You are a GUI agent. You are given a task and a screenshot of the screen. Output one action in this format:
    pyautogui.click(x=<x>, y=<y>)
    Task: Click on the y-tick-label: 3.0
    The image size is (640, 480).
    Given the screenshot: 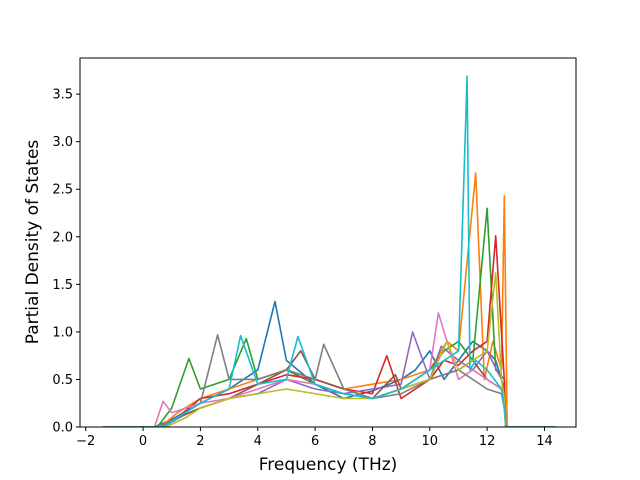 What is the action you would take?
    pyautogui.click(x=62, y=142)
    